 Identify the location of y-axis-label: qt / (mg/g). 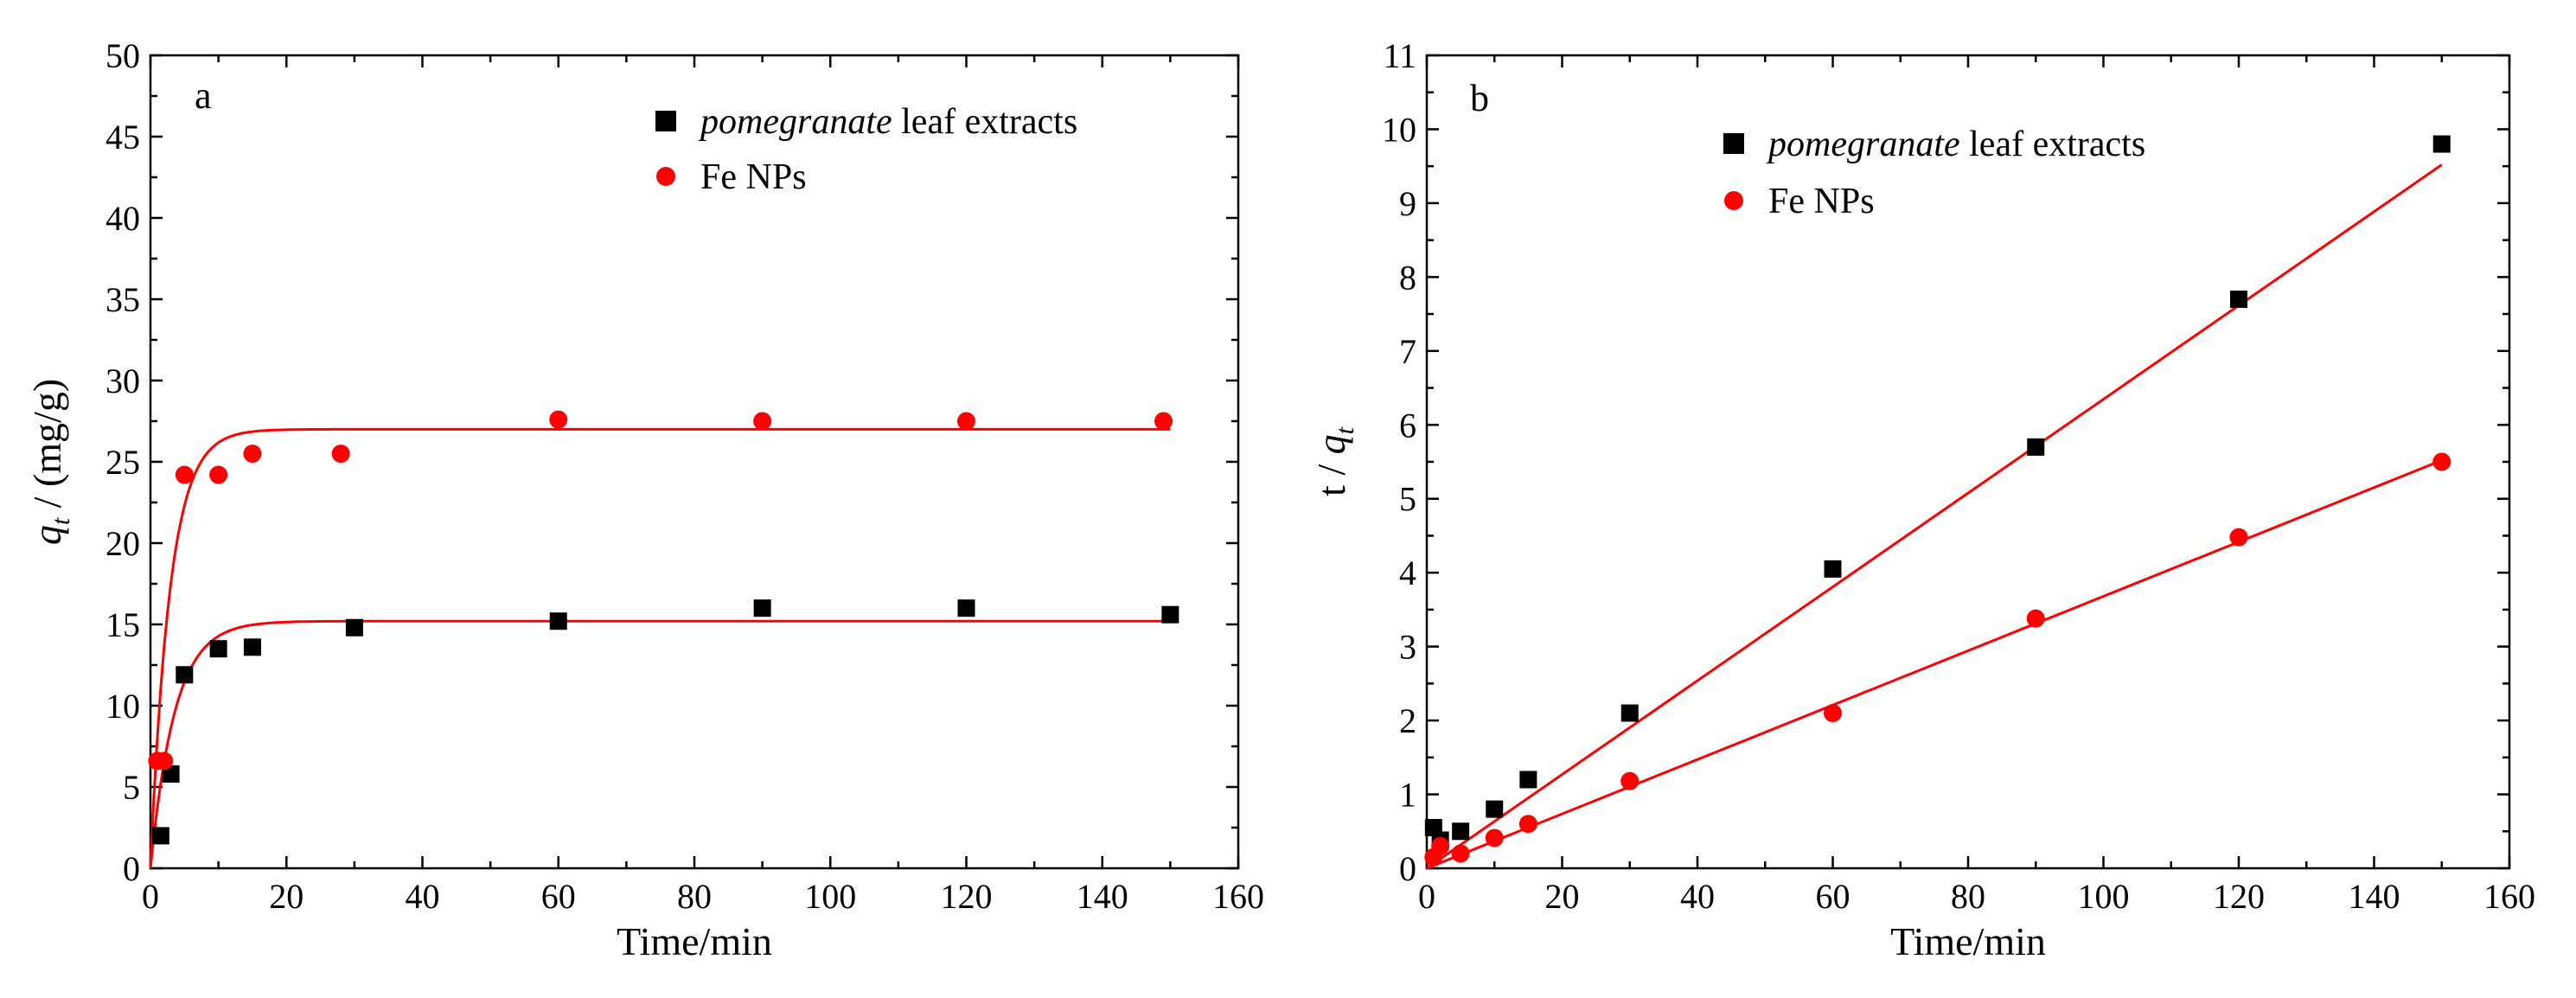
(50, 462).